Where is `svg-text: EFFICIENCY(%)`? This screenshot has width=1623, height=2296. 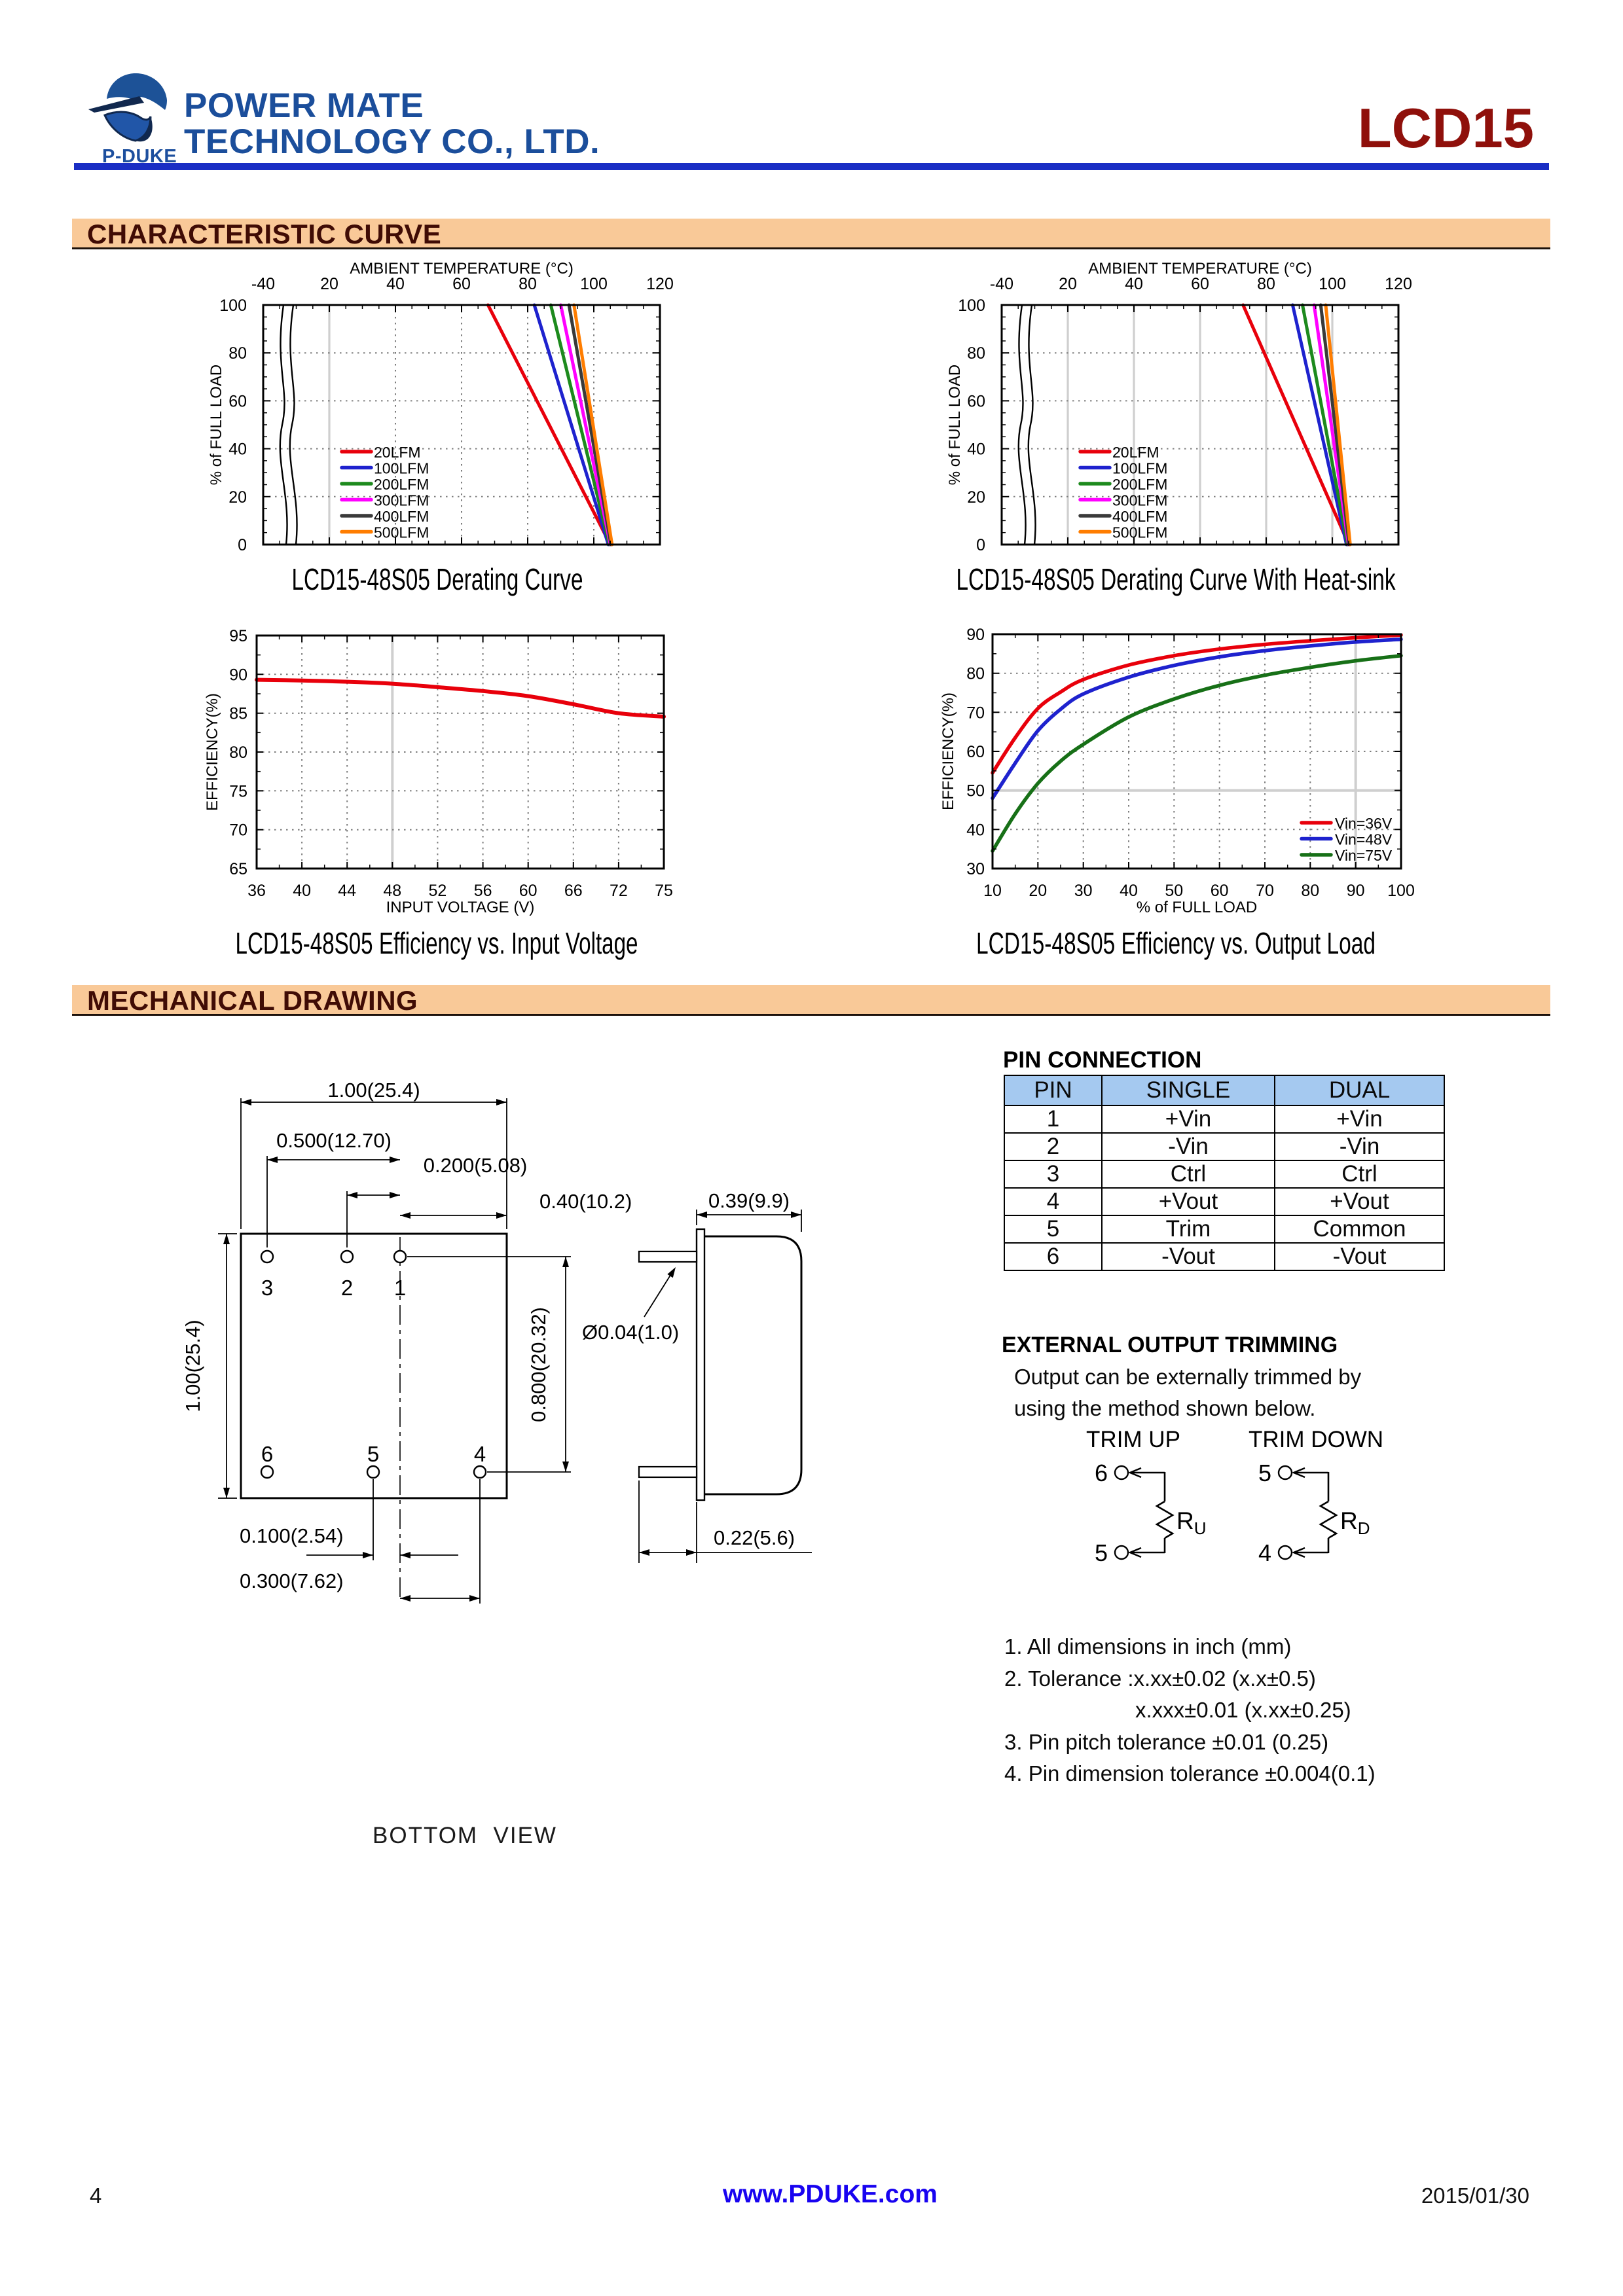
svg-text: EFFICIENCY(%) is located at coordinates (948, 751).